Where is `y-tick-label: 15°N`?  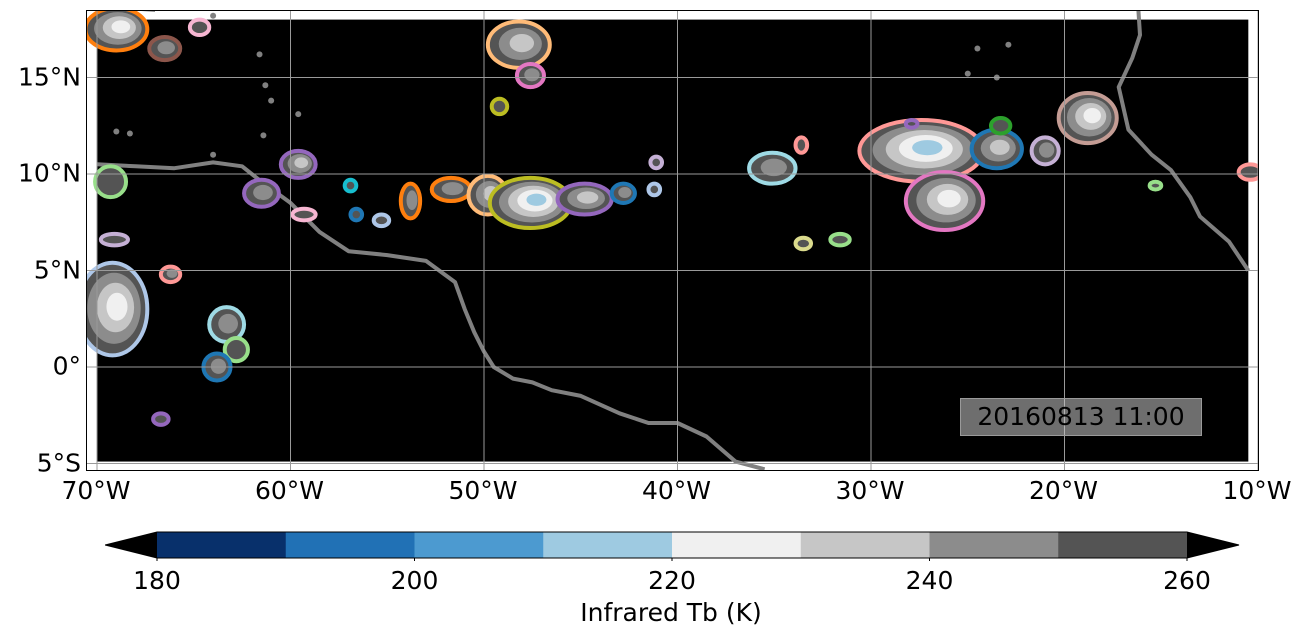
y-tick-label: 15°N is located at coordinates (49, 76).